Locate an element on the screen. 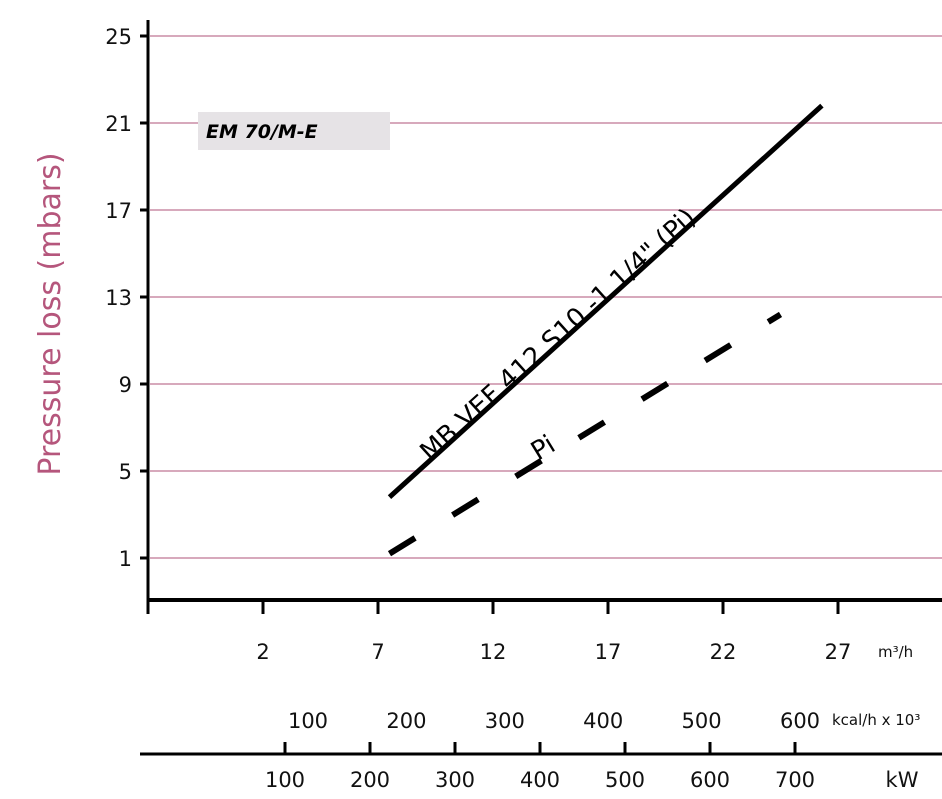  kw-tick-label: 700 is located at coordinates (795, 780).